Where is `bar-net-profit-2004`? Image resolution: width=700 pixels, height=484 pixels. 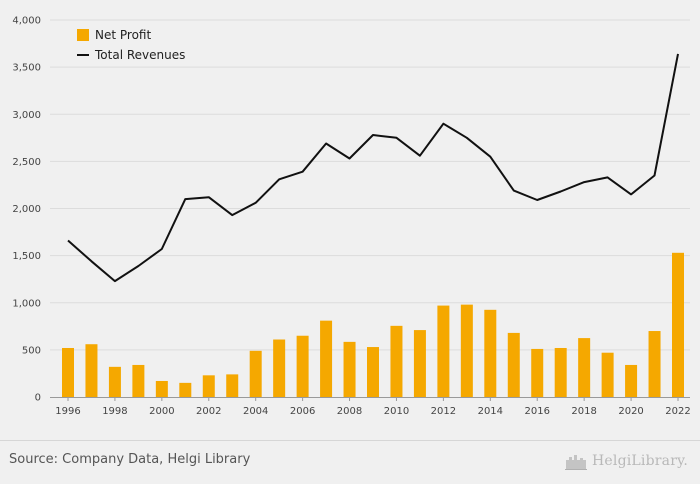
bar-net-profit-2004 is located at coordinates (255, 373).